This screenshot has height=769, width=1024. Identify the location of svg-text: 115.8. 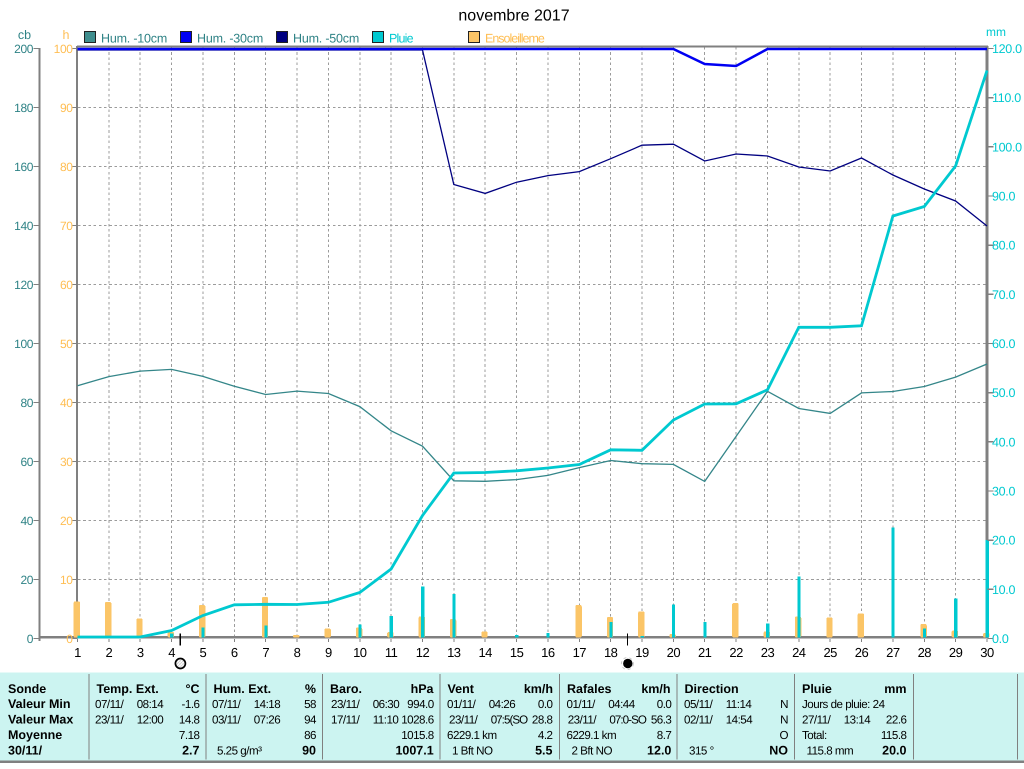
(894, 735).